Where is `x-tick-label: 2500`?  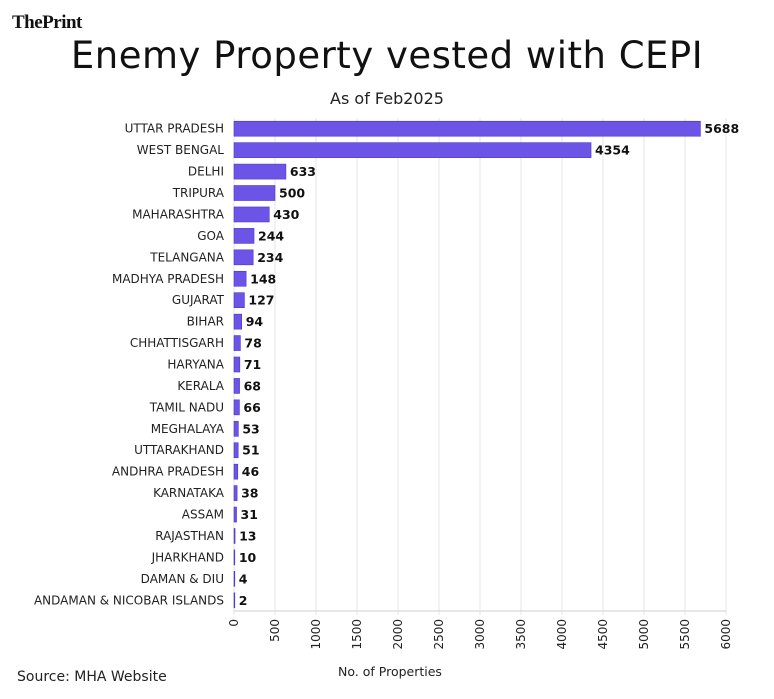
x-tick-label: 2500 is located at coordinates (439, 634).